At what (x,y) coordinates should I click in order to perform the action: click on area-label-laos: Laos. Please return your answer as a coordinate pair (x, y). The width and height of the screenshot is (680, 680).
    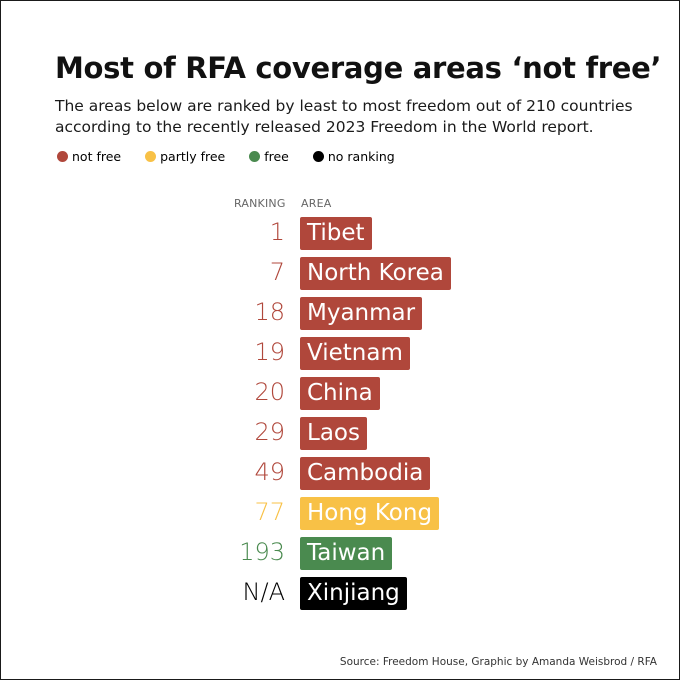
    Looking at the image, I should click on (333, 433).